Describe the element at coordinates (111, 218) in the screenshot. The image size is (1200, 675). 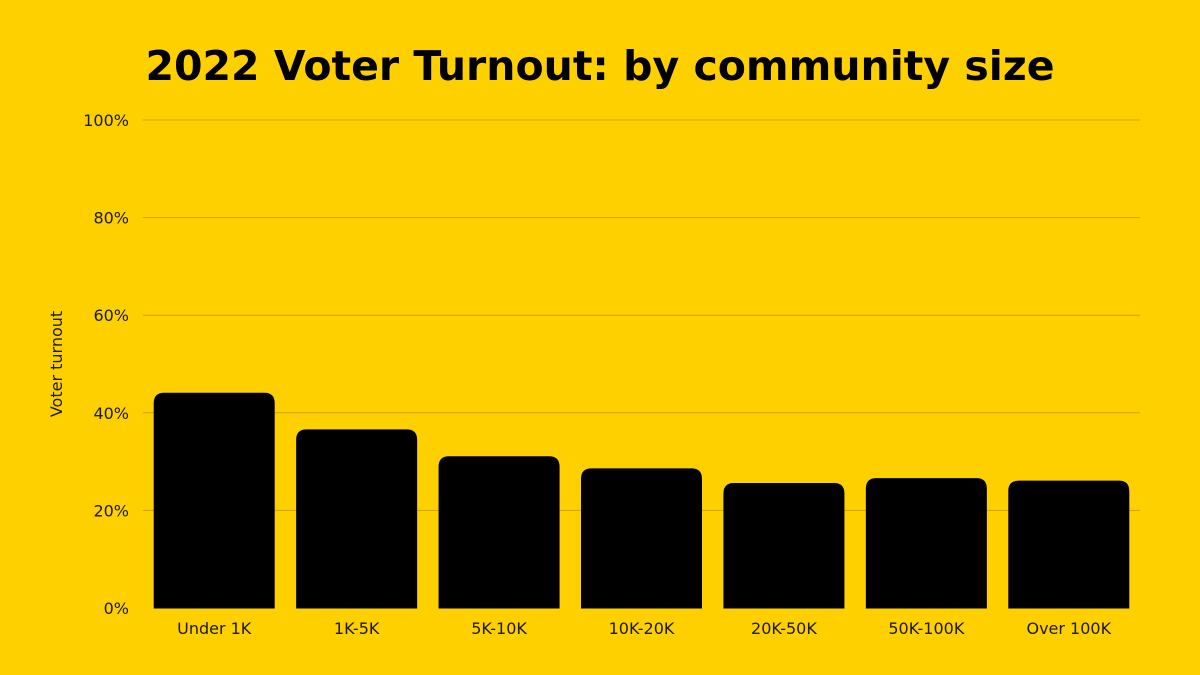
I see `y-tick-label: 80%` at that location.